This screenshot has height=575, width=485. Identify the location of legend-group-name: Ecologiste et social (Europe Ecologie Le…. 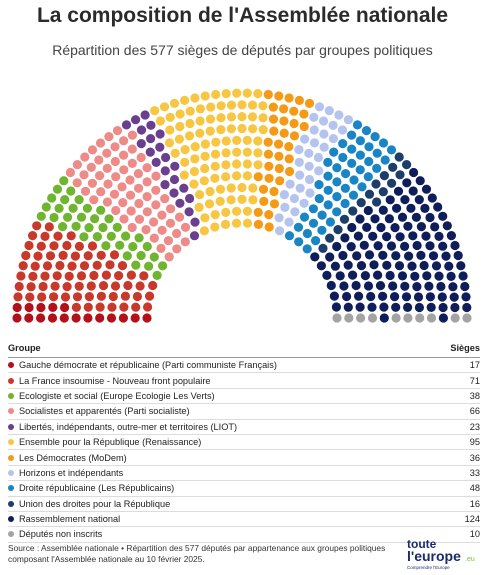
(117, 395).